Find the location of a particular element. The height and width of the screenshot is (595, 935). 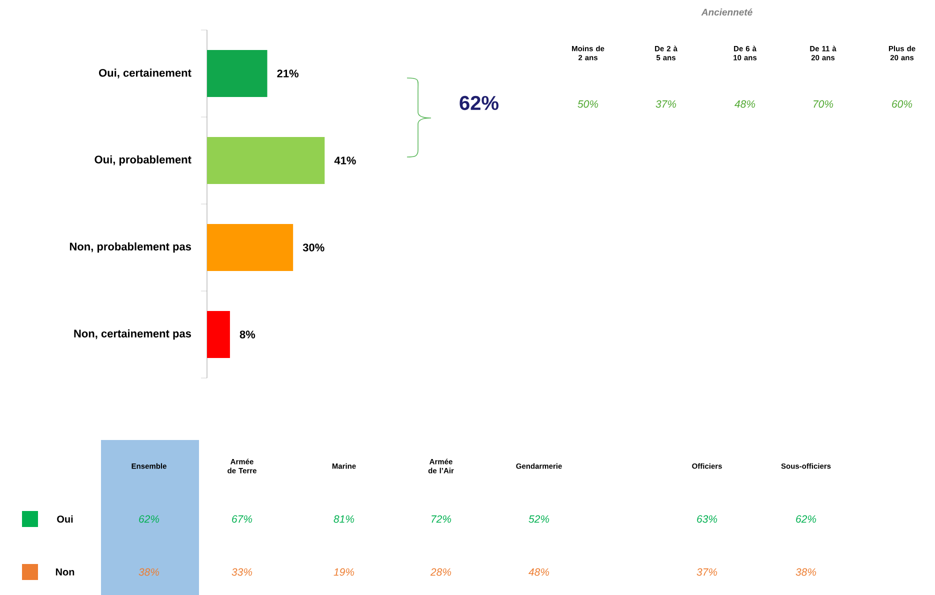

text: 70% is located at coordinates (824, 104).